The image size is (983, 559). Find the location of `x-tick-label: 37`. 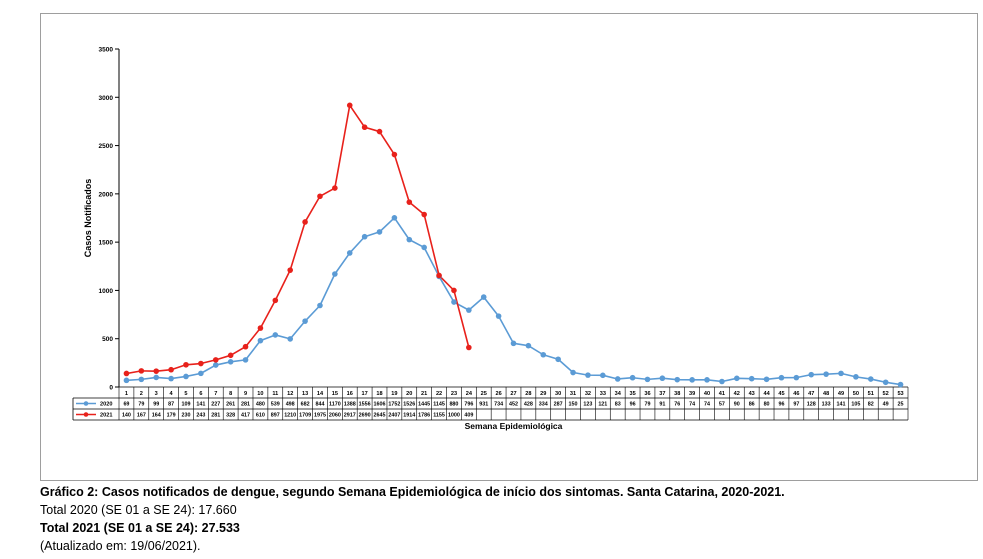

x-tick-label: 37 is located at coordinates (662, 394).